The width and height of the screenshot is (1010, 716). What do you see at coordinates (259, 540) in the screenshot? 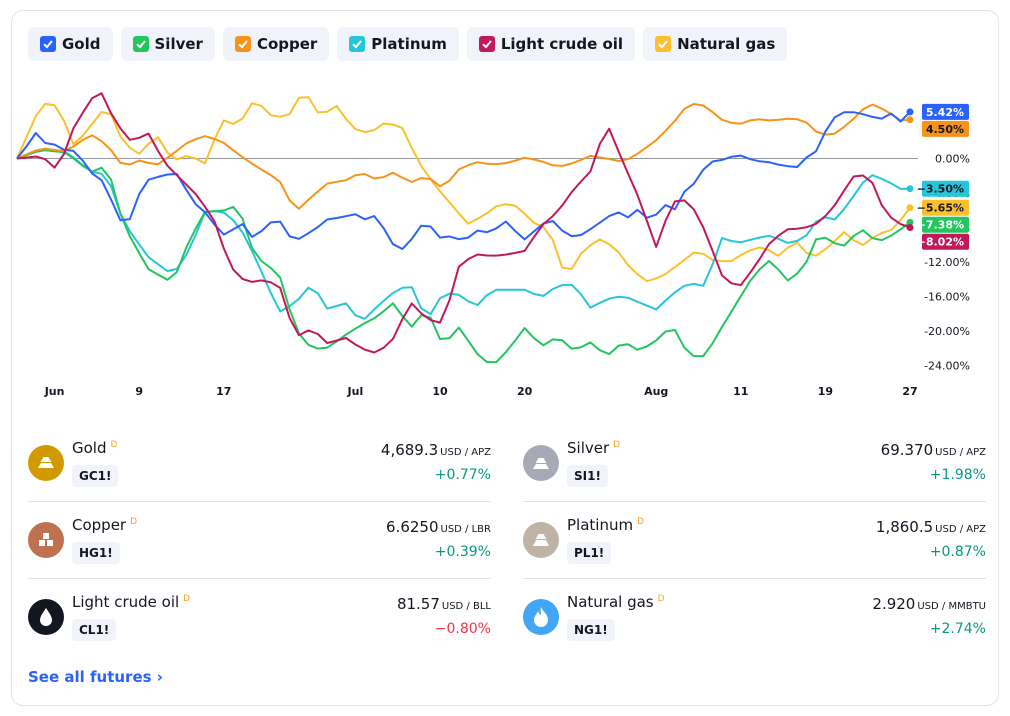
I see `asset-row-copper: Copper D HG1! 6.6250 USD / LBR +0.39%` at bounding box center [259, 540].